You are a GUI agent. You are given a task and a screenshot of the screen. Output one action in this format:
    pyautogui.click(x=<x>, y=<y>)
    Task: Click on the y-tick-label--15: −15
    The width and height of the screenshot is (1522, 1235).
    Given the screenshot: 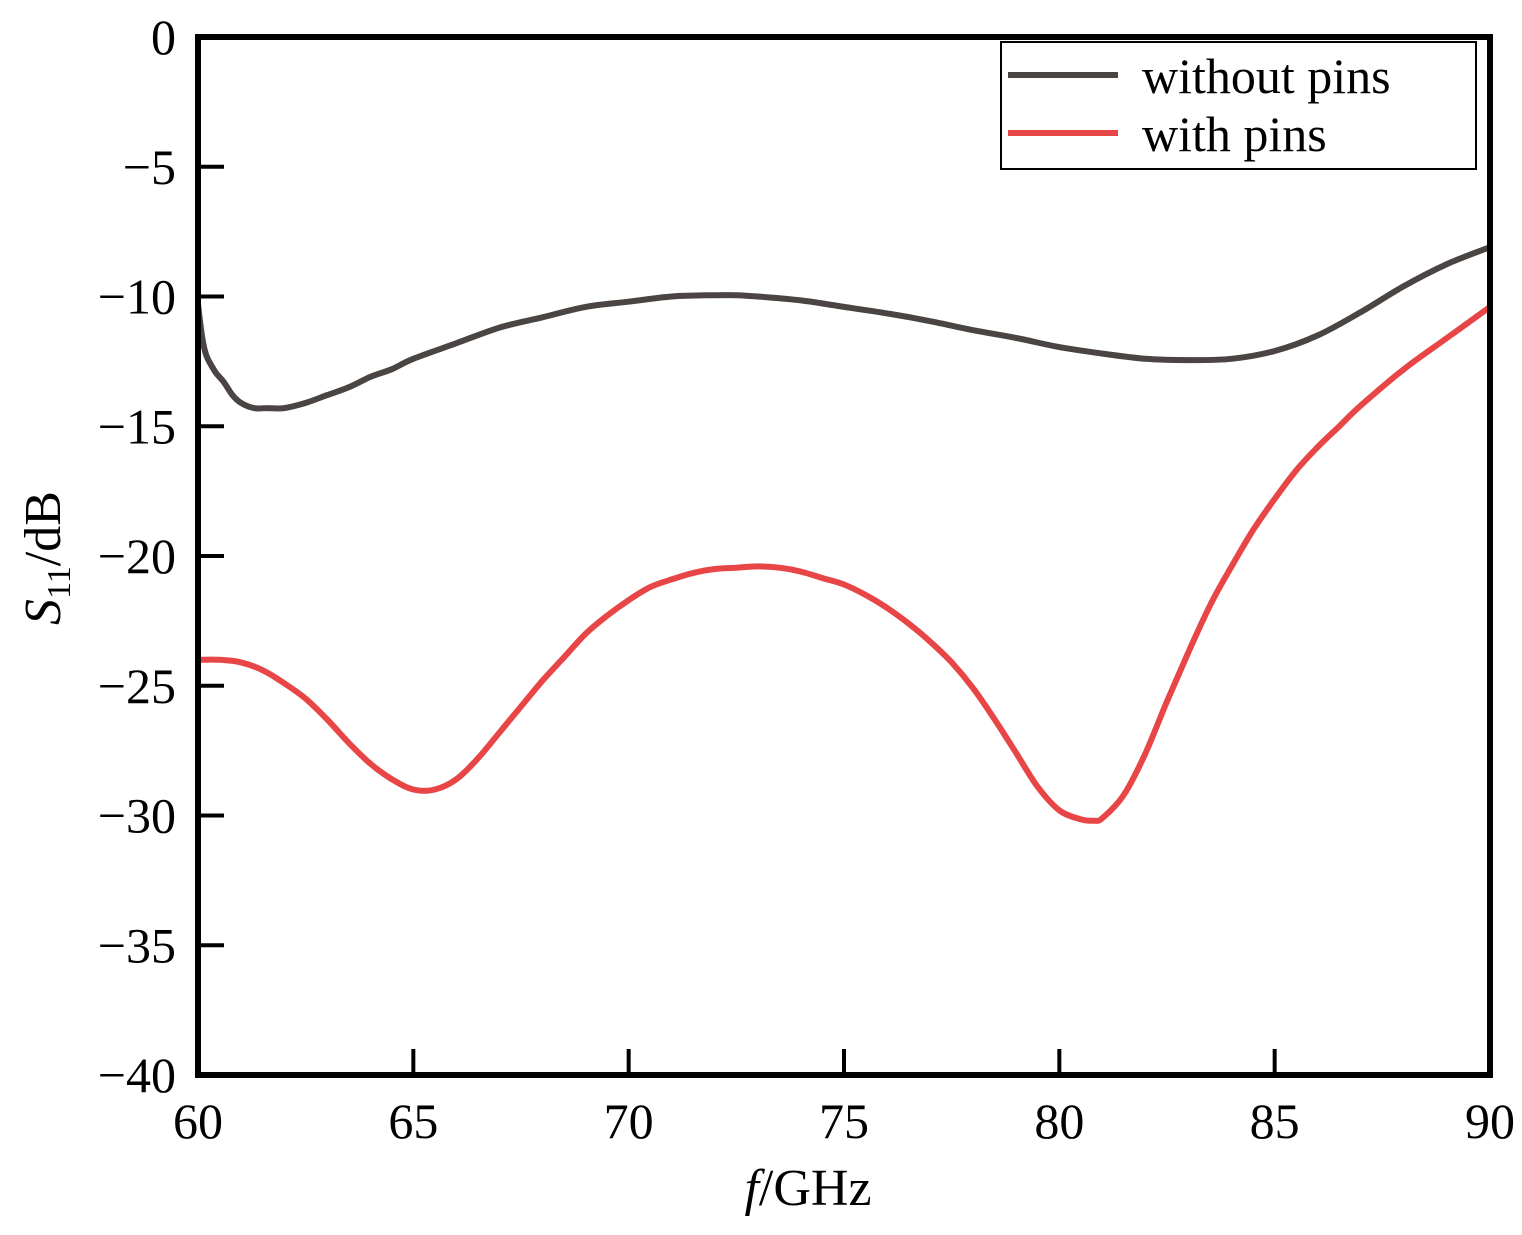 What is the action you would take?
    pyautogui.click(x=137, y=426)
    